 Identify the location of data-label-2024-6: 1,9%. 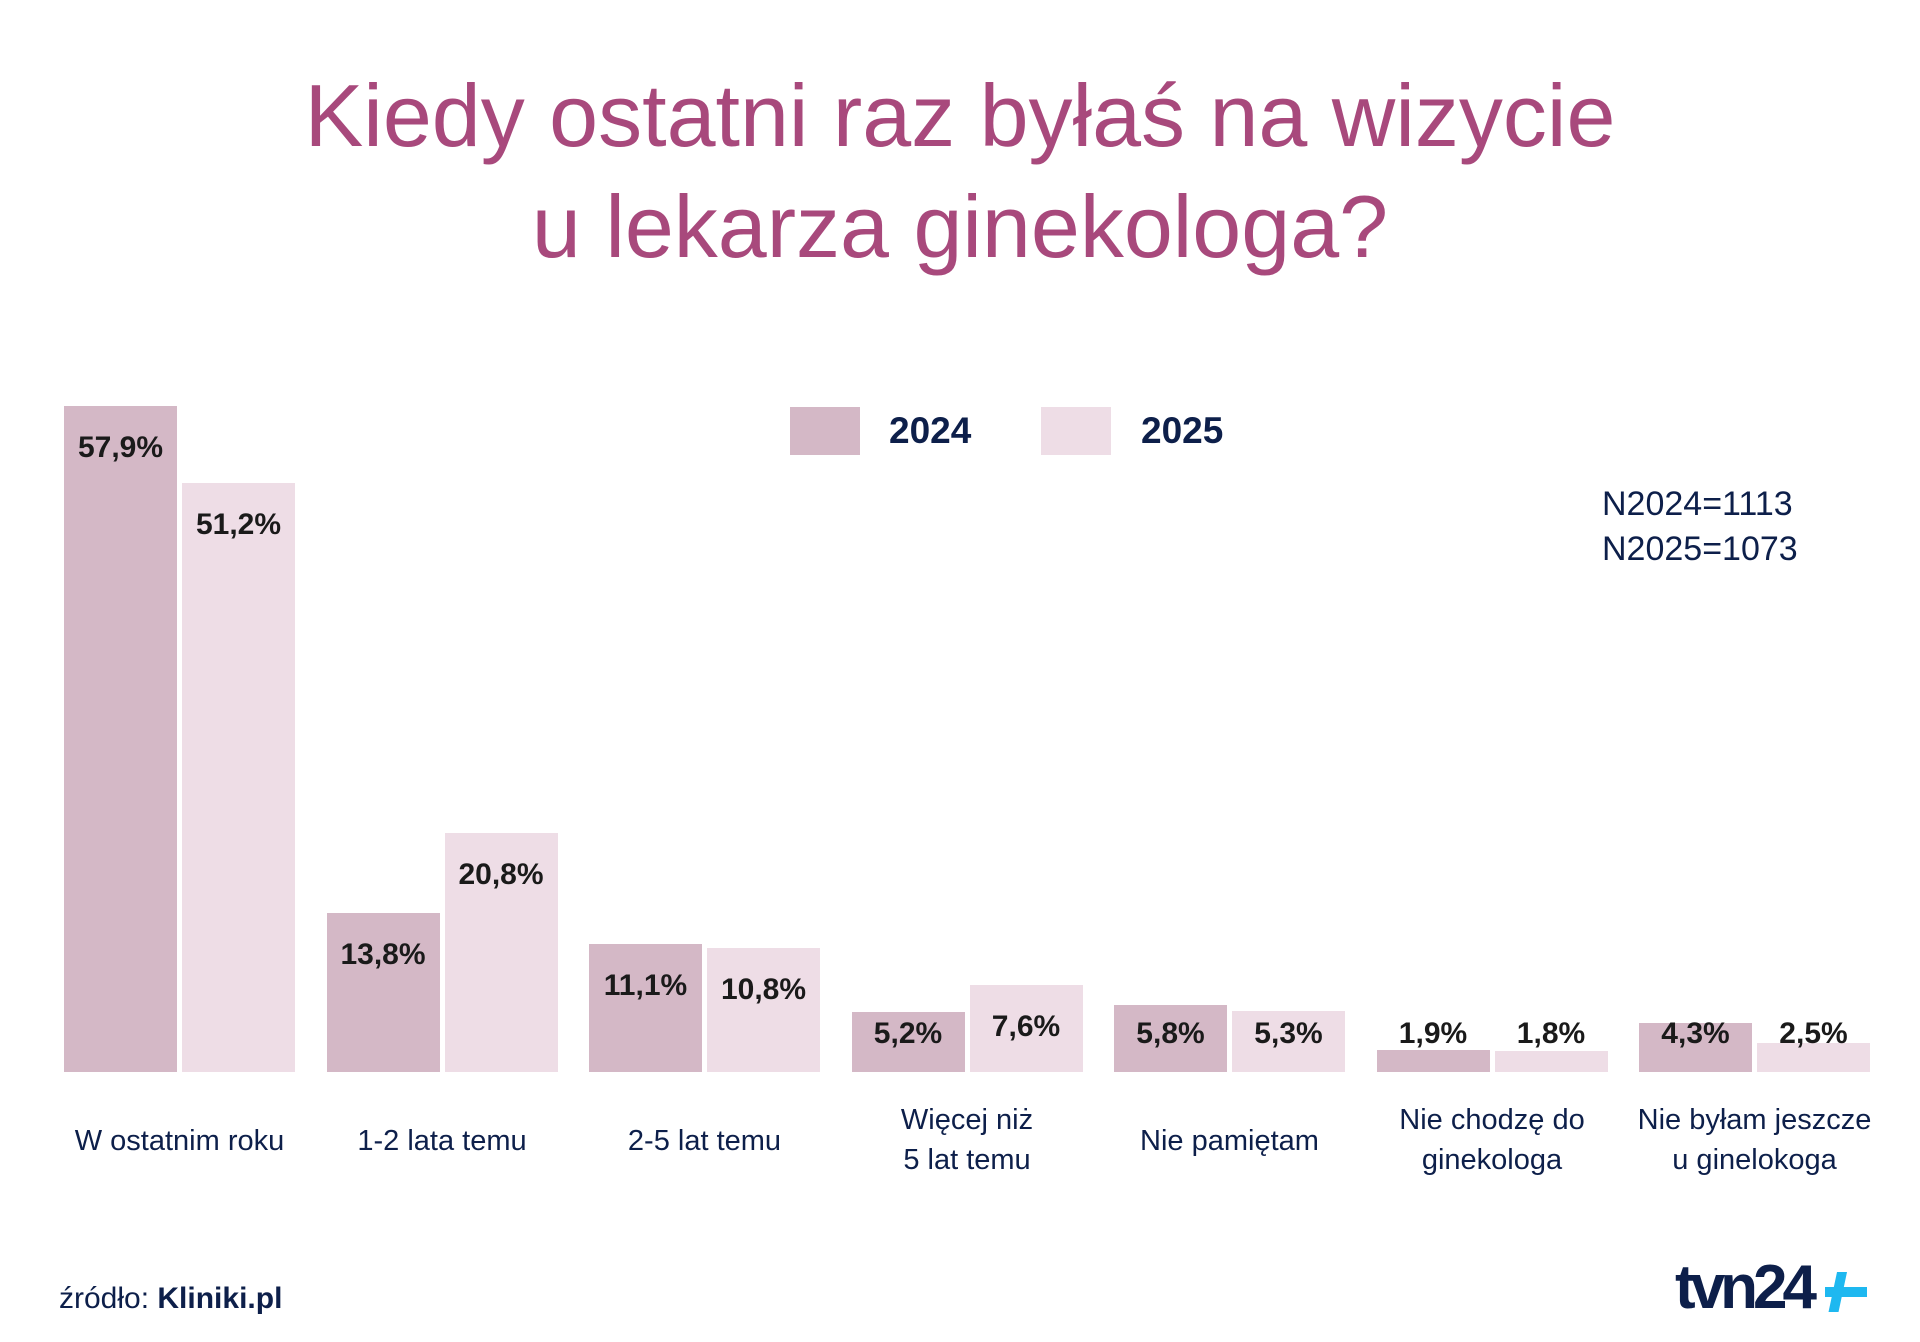
(1433, 1033).